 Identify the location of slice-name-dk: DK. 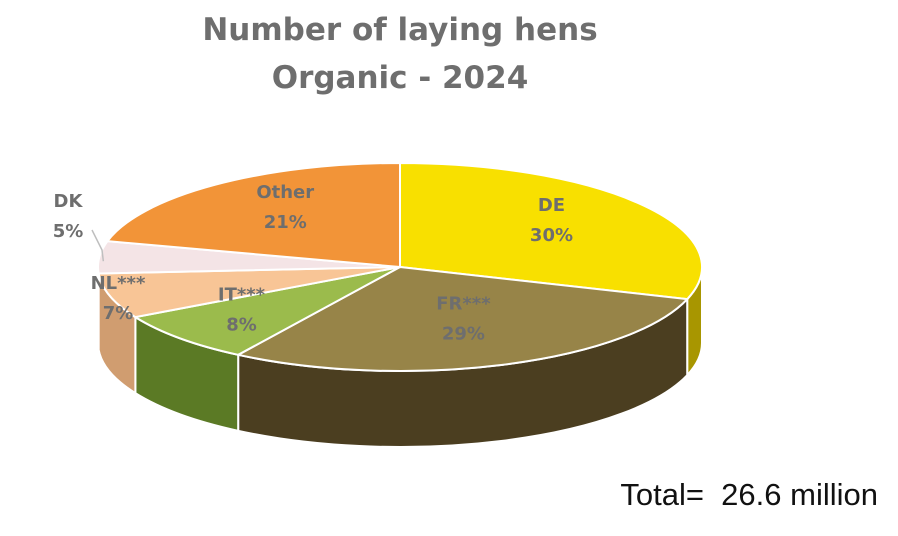
(69, 201).